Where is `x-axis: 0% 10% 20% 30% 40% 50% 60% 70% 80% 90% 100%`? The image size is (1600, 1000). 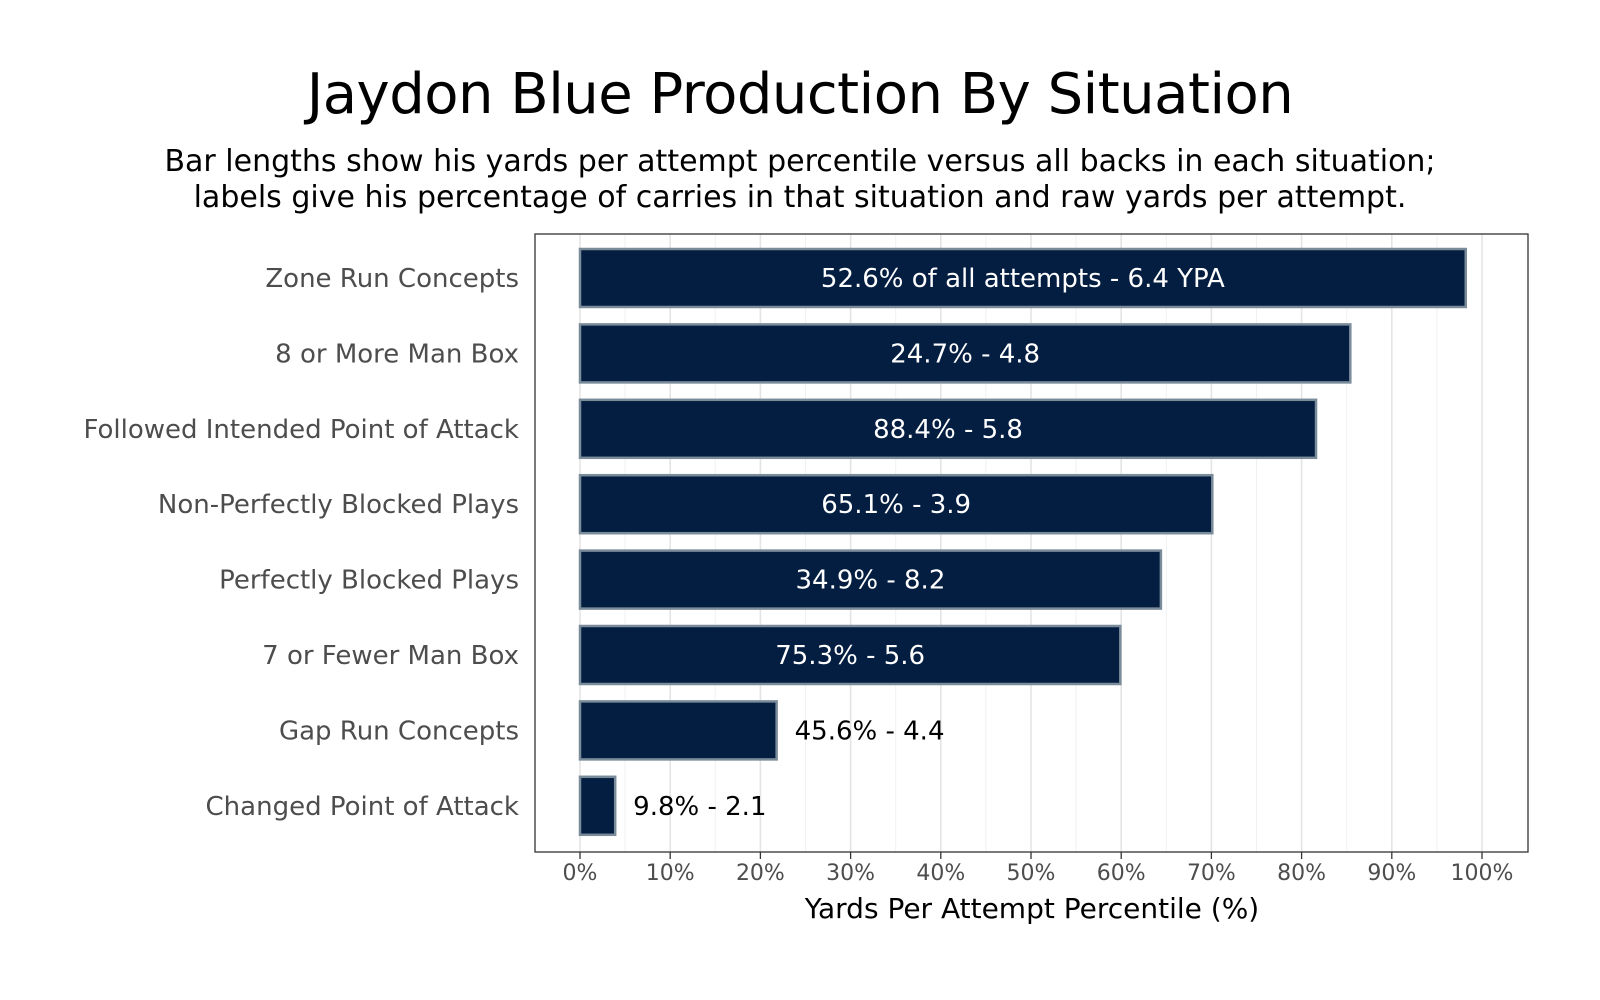 x-axis: 0% 10% 20% 30% 40% 50% 60% 70% 80% 90% 100% is located at coordinates (1038, 869).